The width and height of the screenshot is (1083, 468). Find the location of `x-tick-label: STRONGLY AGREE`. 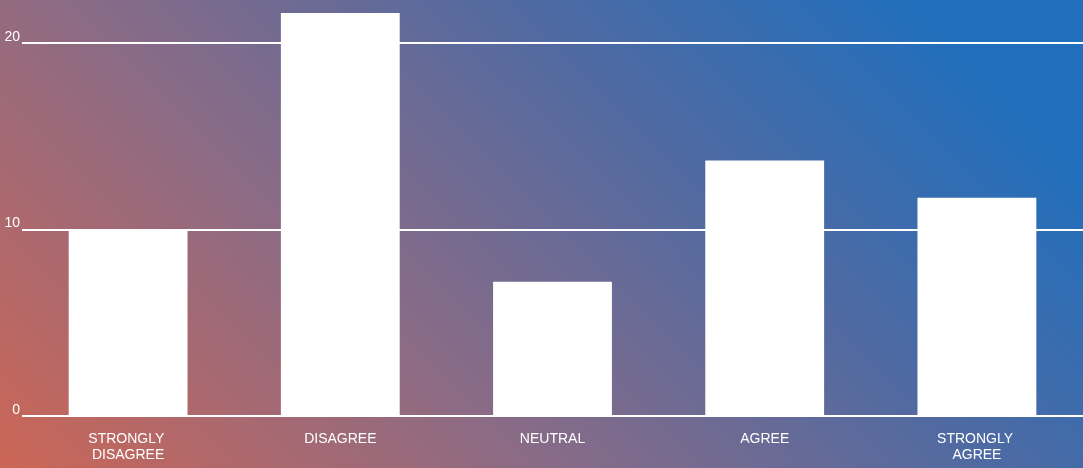

x-tick-label: STRONGLY AGREE is located at coordinates (977, 446).